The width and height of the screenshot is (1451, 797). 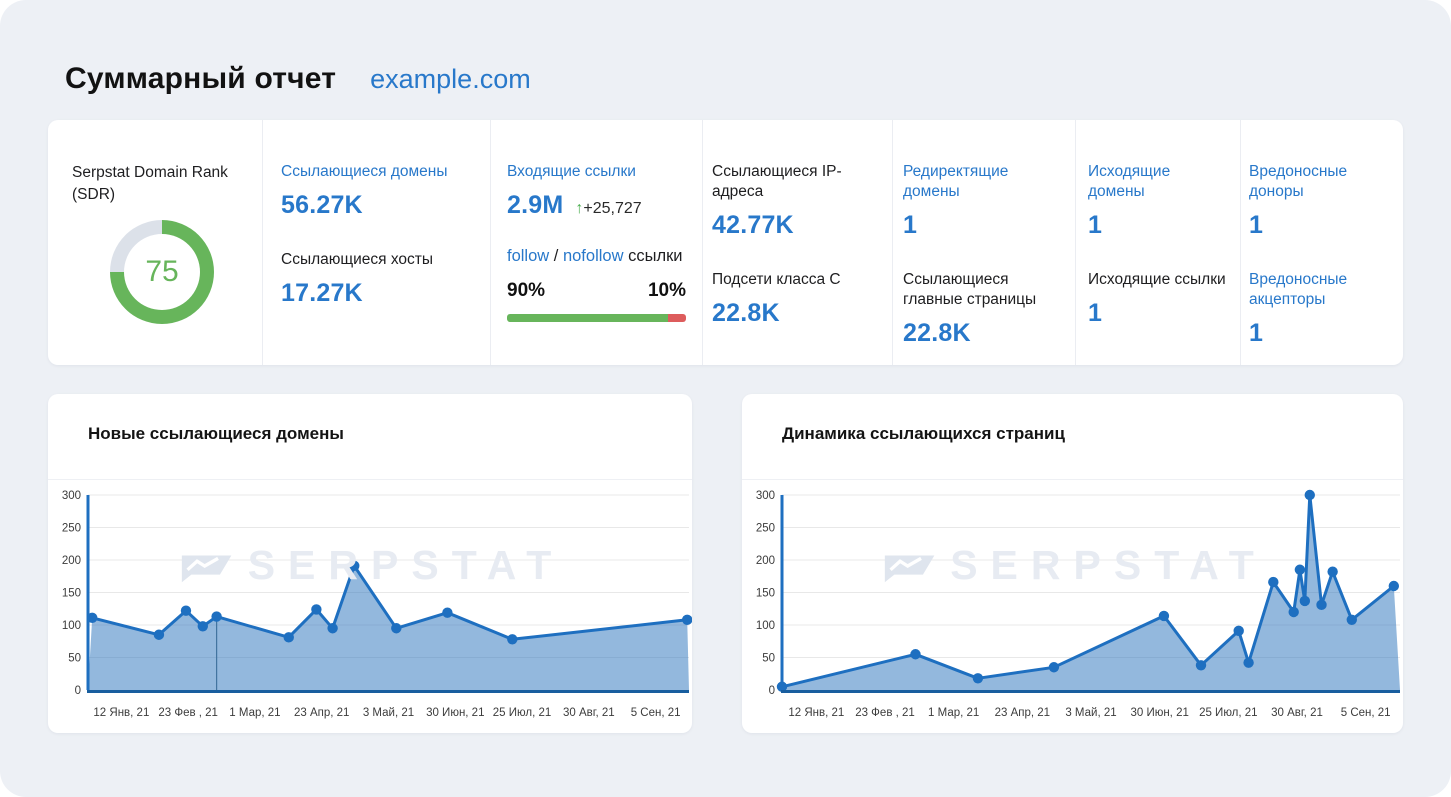 I want to click on metric-label: Входящие ссылки, so click(x=571, y=171).